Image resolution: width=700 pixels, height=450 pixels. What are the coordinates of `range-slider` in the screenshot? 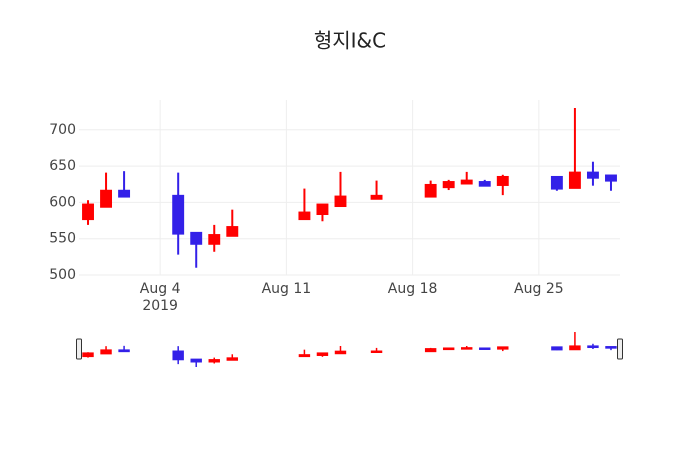 It's located at (349, 350).